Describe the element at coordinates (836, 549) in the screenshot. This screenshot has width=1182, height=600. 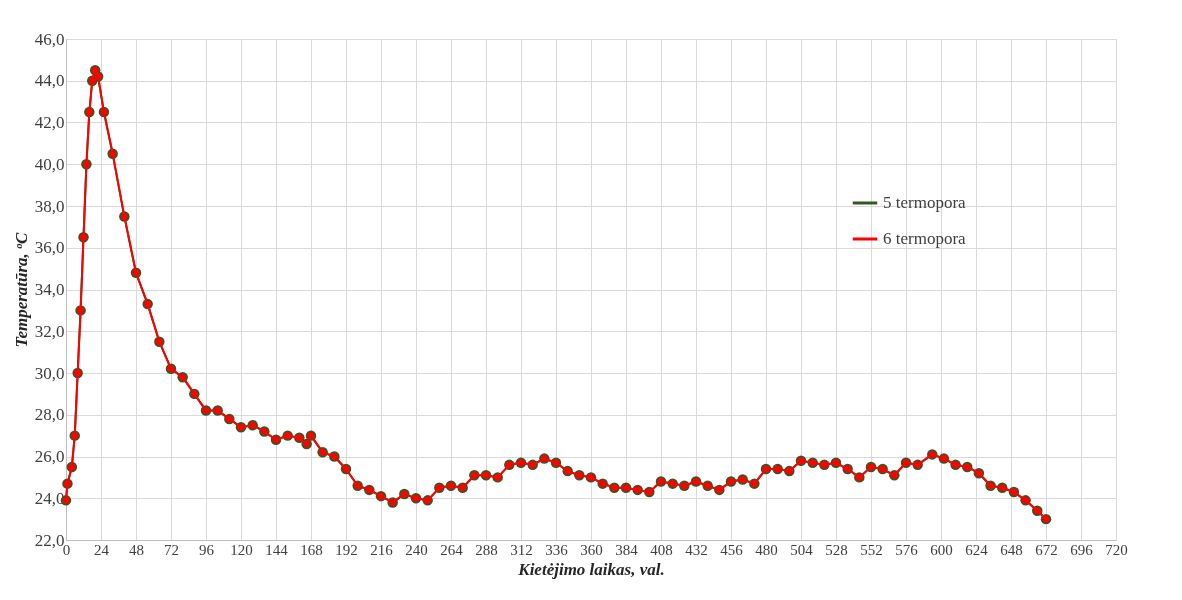
I see `x-tick-label: 528` at that location.